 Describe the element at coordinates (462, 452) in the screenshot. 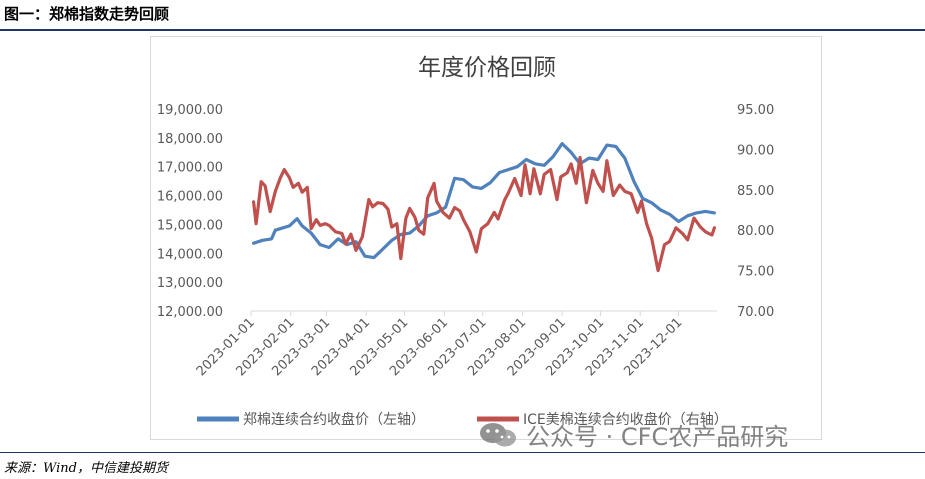

I see `bottom-rule` at that location.